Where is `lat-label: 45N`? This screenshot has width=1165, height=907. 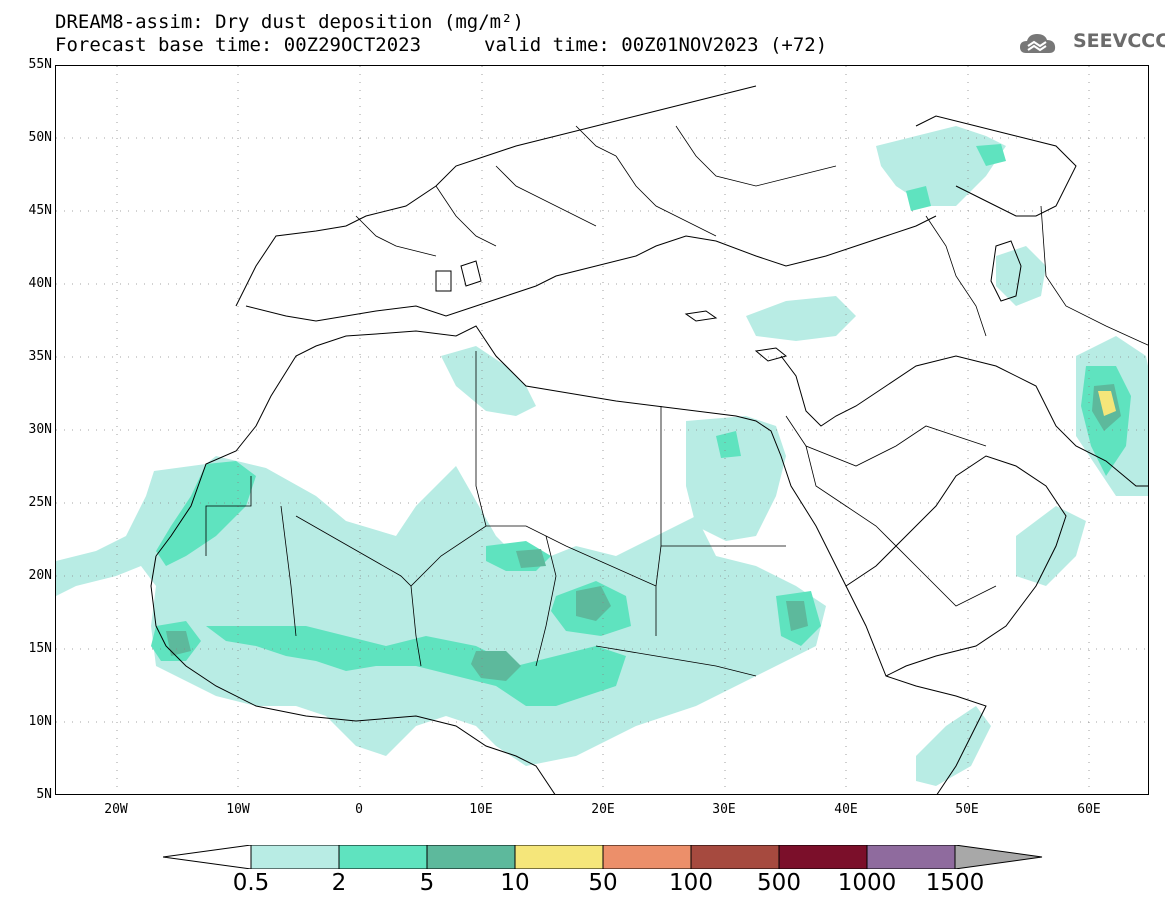 lat-label: 45N is located at coordinates (40, 210).